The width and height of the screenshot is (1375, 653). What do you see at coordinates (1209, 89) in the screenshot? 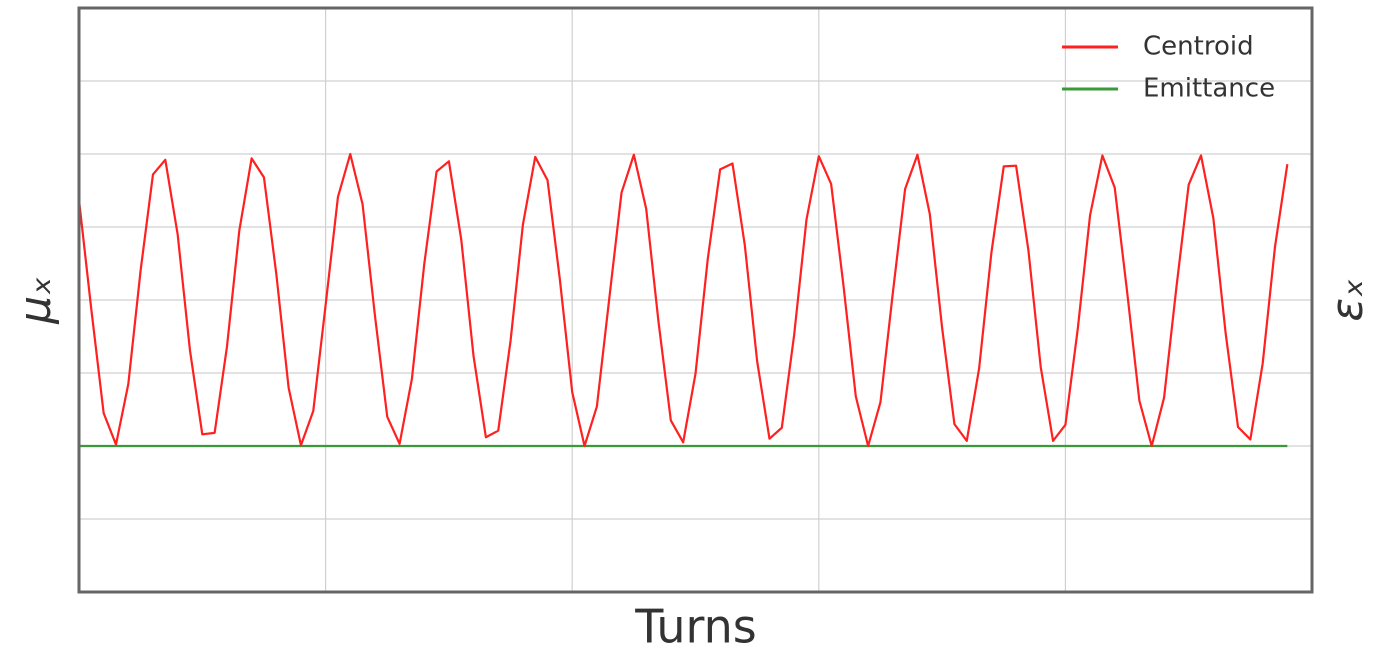
I see `legend-label: Emittance` at bounding box center [1209, 89].